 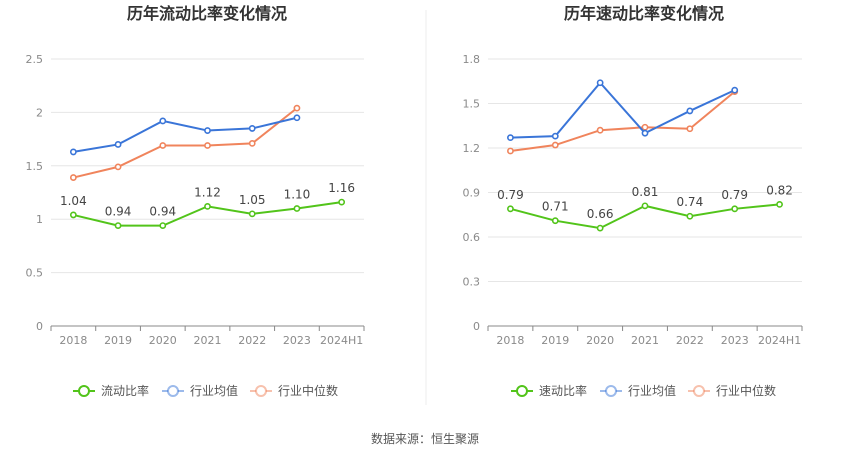 What do you see at coordinates (35, 273) in the screenshot?
I see `y-tick-label: 0.5` at bounding box center [35, 273].